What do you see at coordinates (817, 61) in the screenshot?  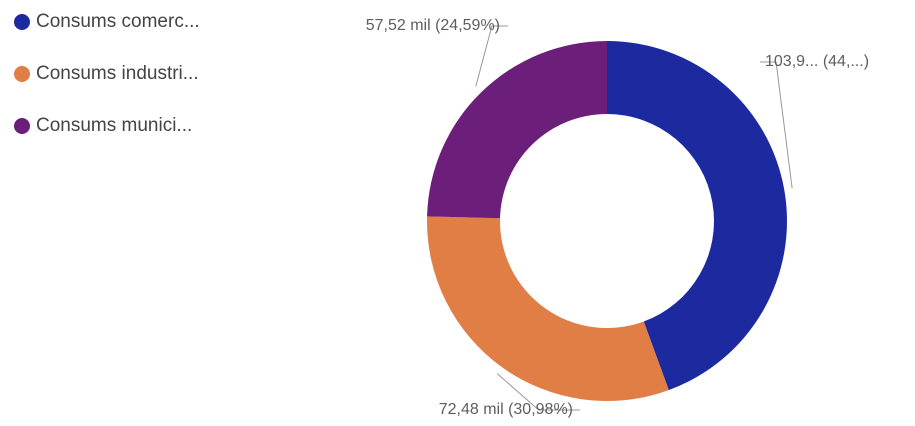 I see `data-label: 103,9... (44,...)` at bounding box center [817, 61].